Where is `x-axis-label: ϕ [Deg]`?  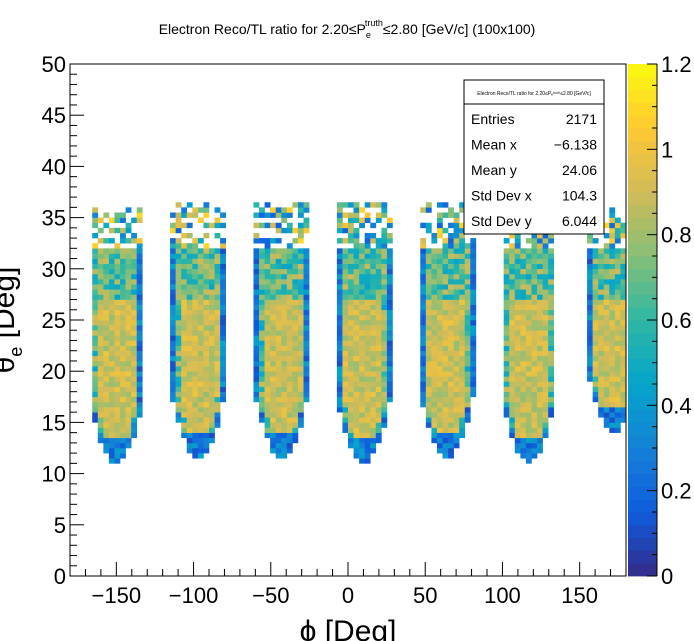 x-axis-label: ϕ [Deg] is located at coordinates (348, 628).